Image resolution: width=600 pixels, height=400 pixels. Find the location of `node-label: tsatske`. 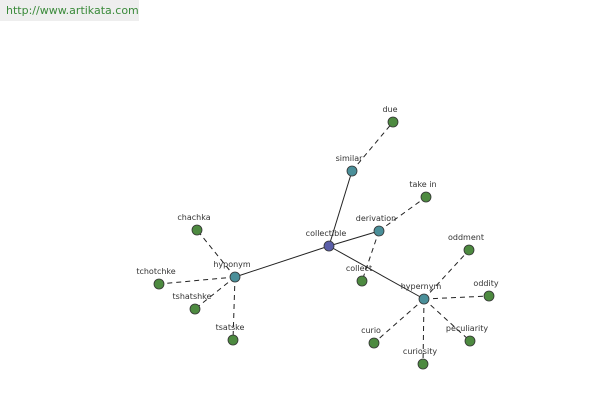

node-label: tsatske is located at coordinates (230, 327).